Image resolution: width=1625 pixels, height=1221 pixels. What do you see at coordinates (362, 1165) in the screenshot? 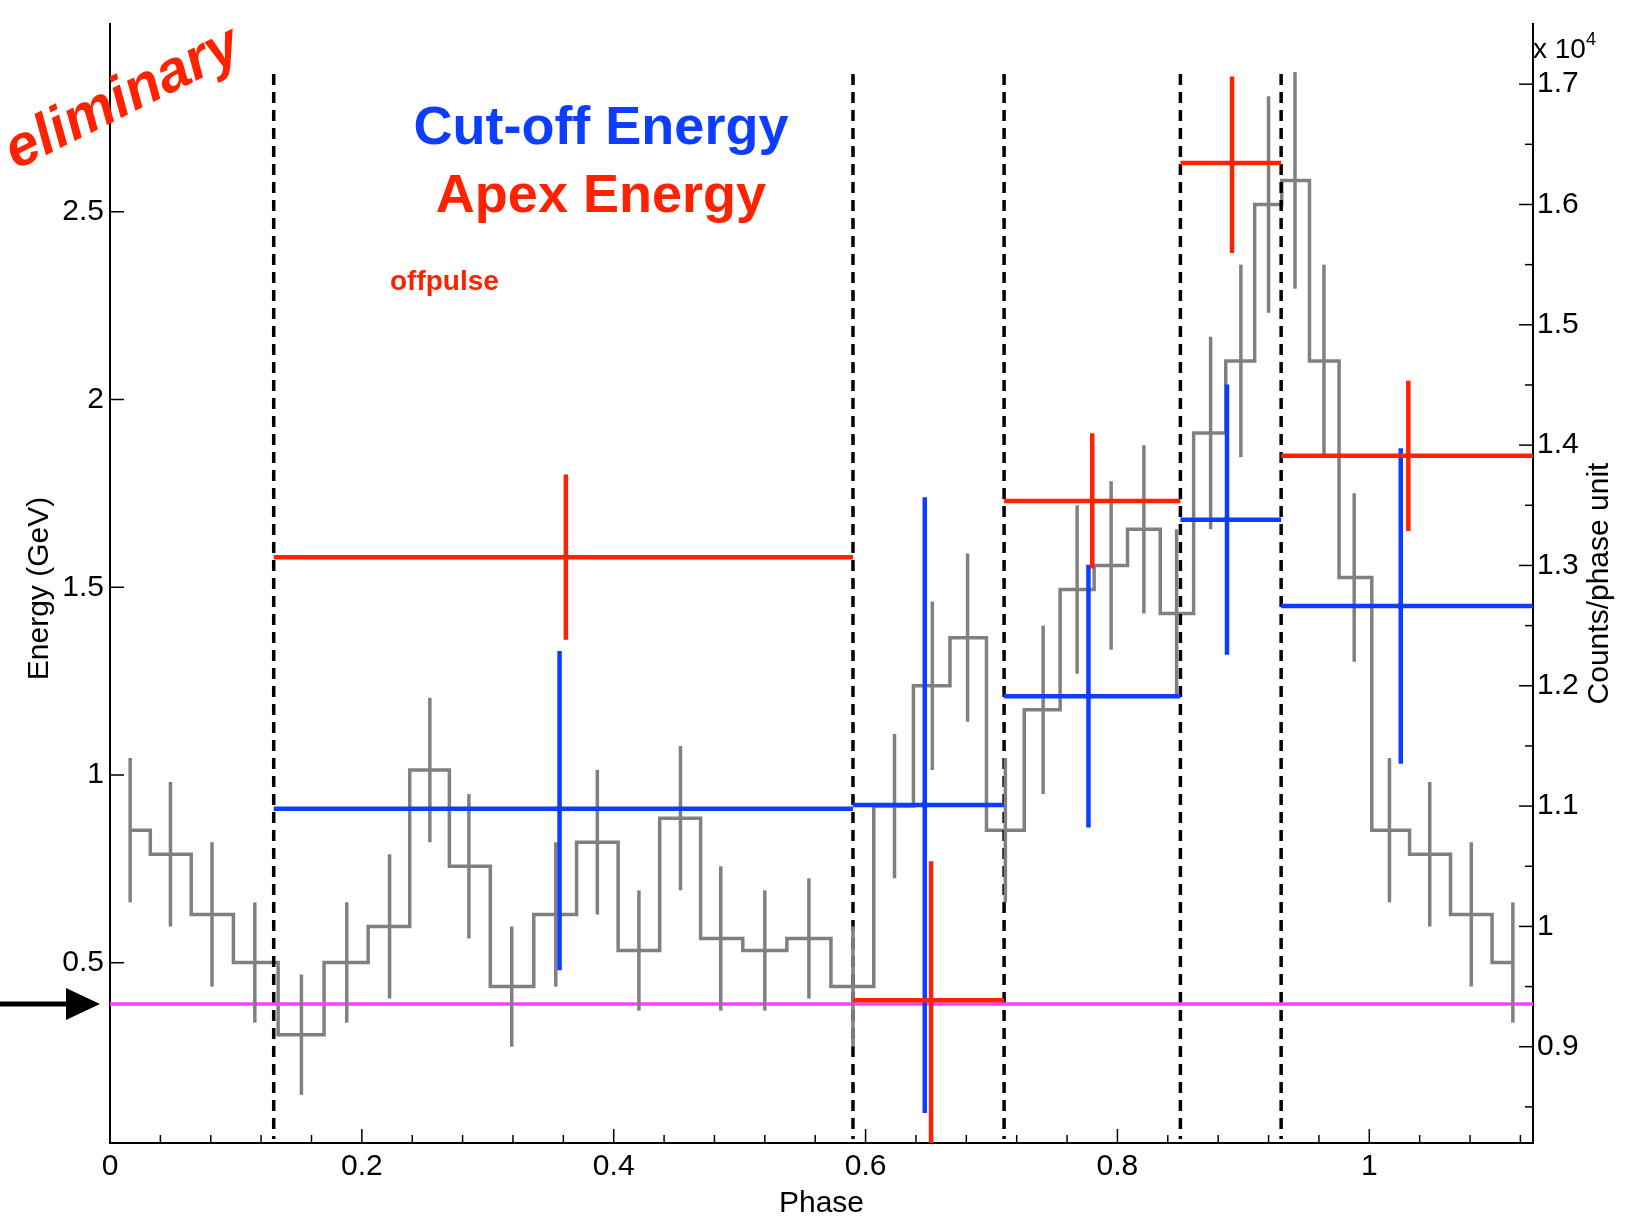
I see `x-tick-label: 0.2` at bounding box center [362, 1165].